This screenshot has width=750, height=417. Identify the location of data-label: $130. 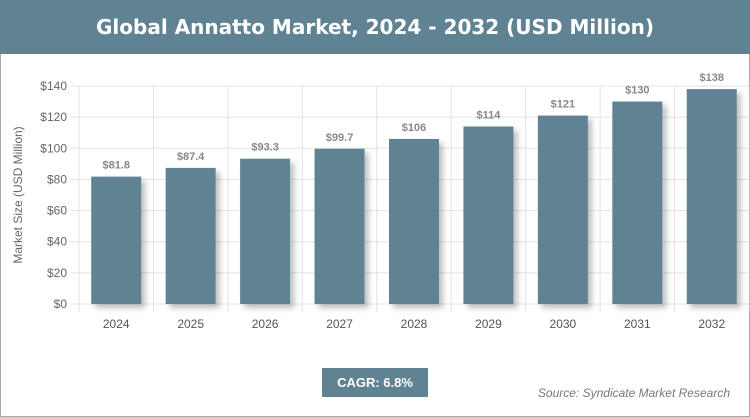
(637, 91).